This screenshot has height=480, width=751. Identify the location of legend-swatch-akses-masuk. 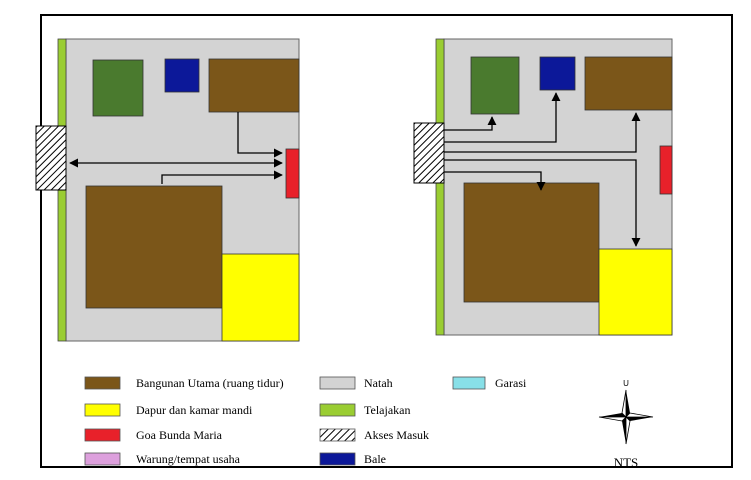
(337, 435).